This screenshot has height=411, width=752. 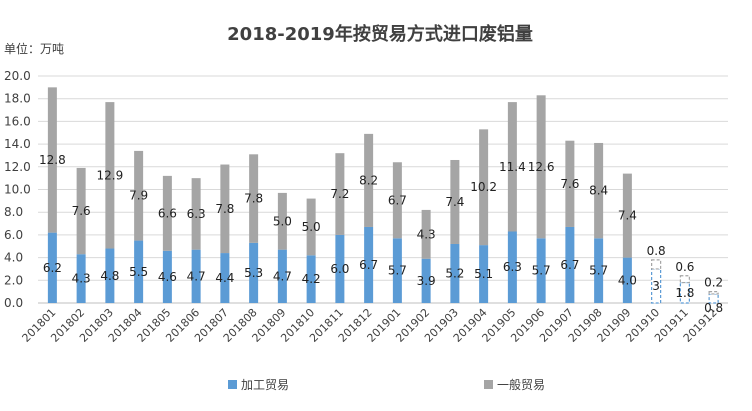 What do you see at coordinates (232, 384) in the screenshot?
I see `legend-swatch-processing-trade` at bounding box center [232, 384].